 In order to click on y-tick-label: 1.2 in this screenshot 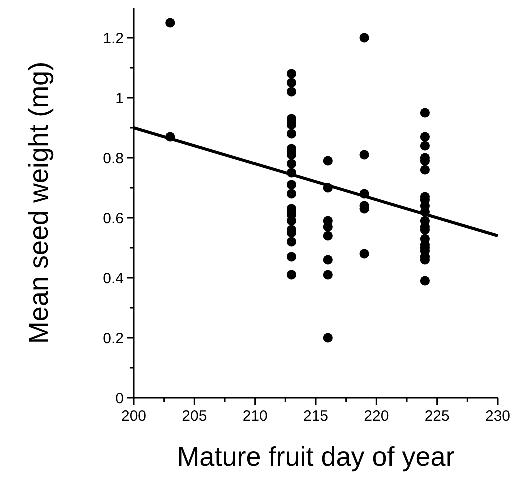, I will do `click(113, 39)`.